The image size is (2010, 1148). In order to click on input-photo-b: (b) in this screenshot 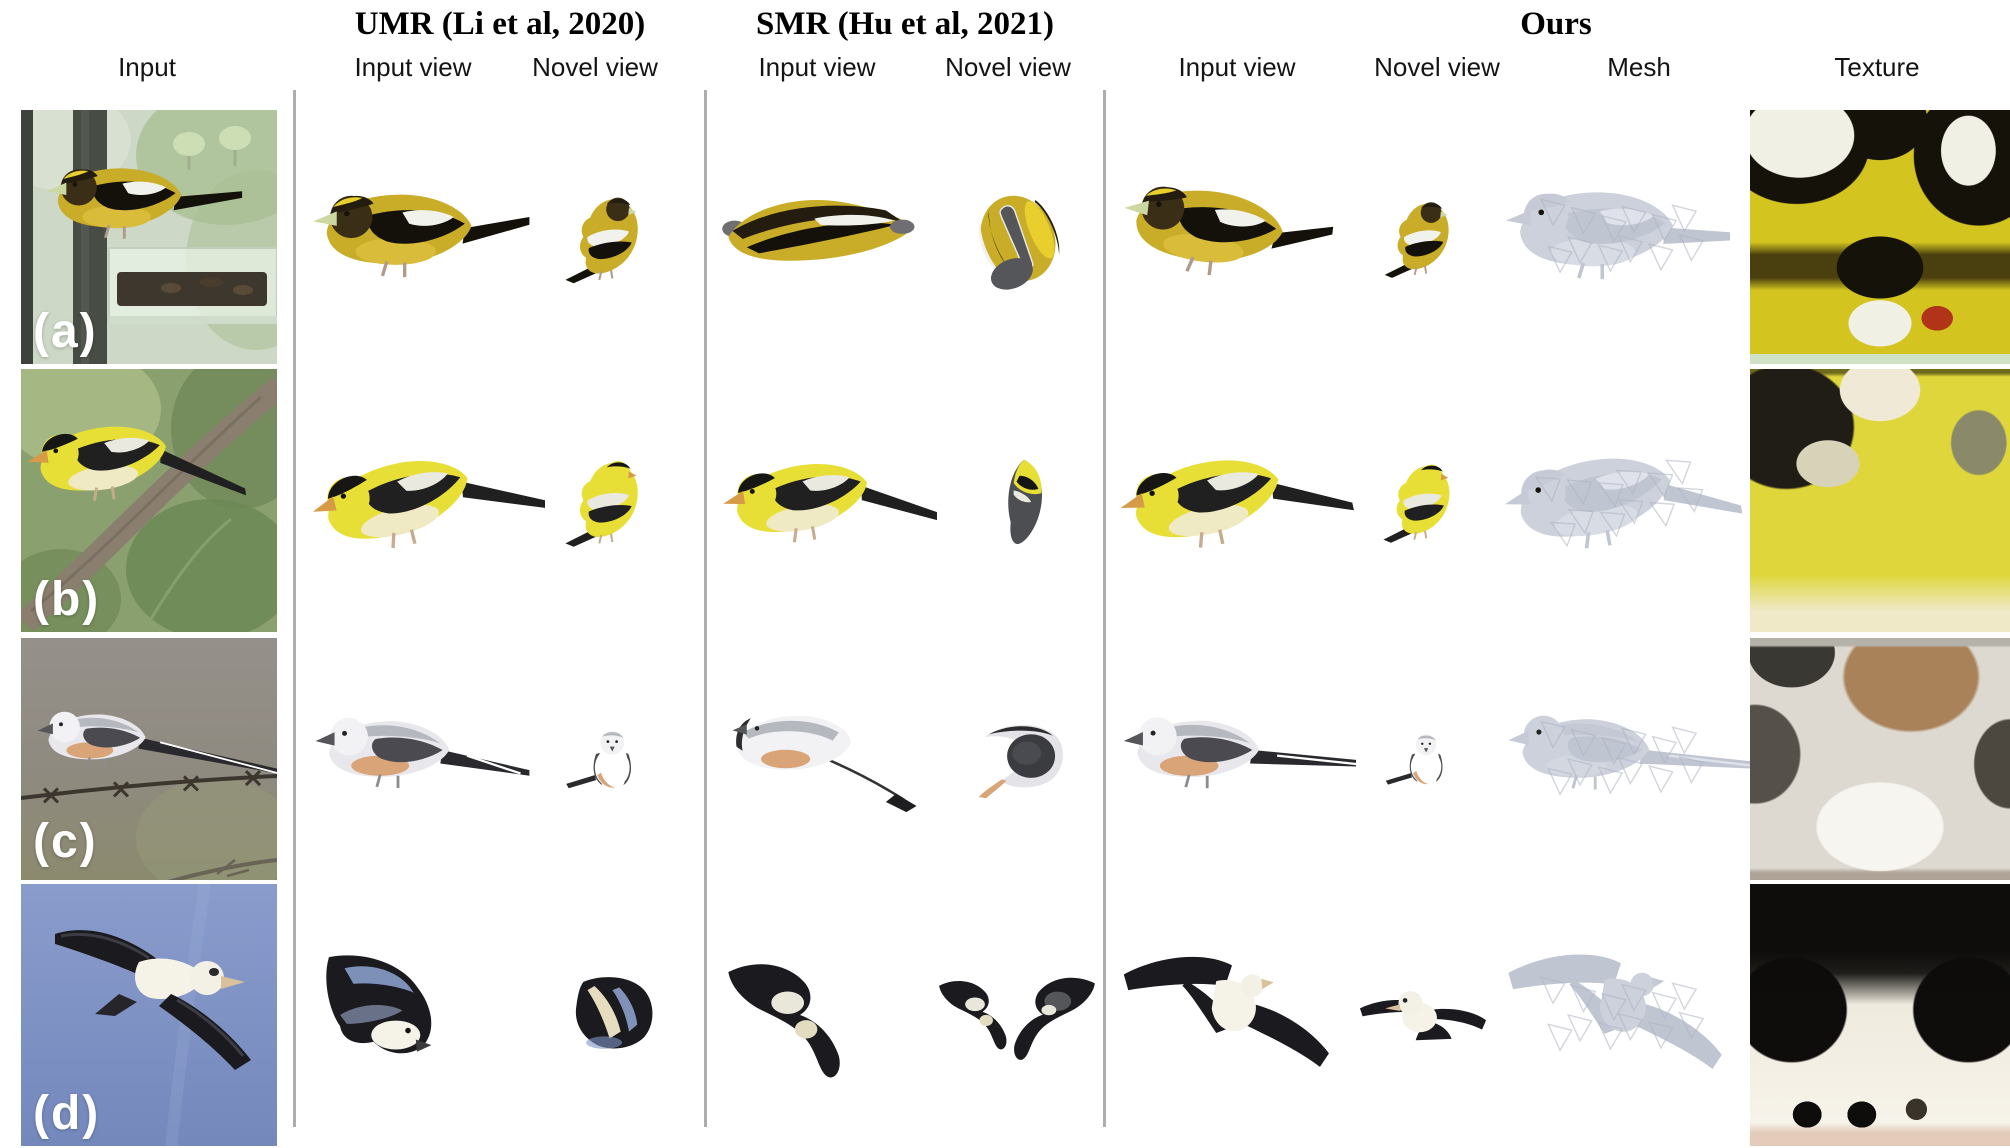, I will do `click(149, 500)`.